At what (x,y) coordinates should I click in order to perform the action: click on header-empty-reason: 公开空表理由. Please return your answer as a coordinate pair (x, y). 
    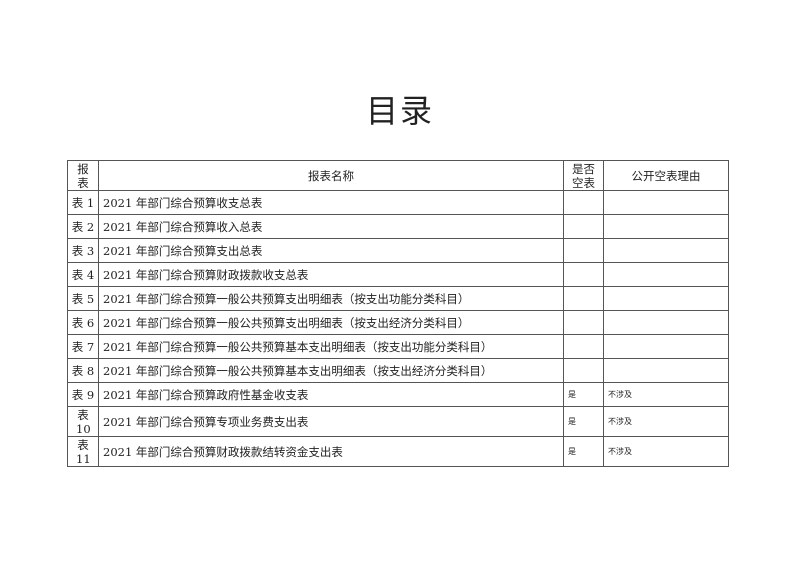
    Looking at the image, I should click on (666, 175).